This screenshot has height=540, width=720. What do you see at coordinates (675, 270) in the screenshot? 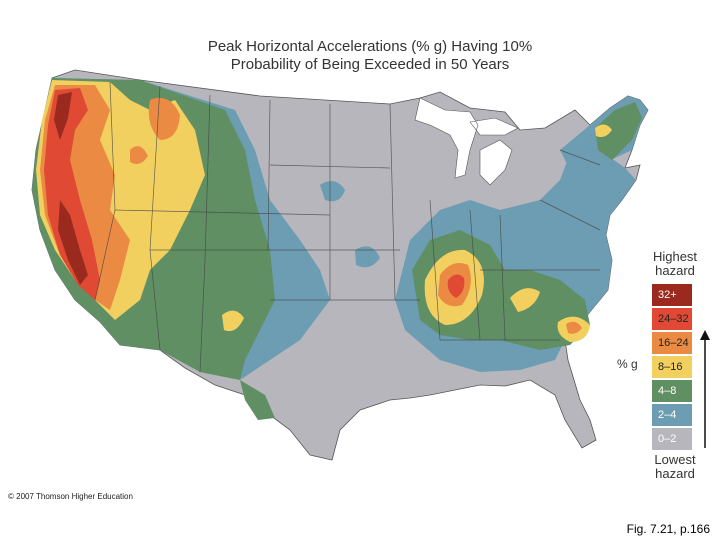
I see `legend-high-line2: hazard` at bounding box center [675, 270].